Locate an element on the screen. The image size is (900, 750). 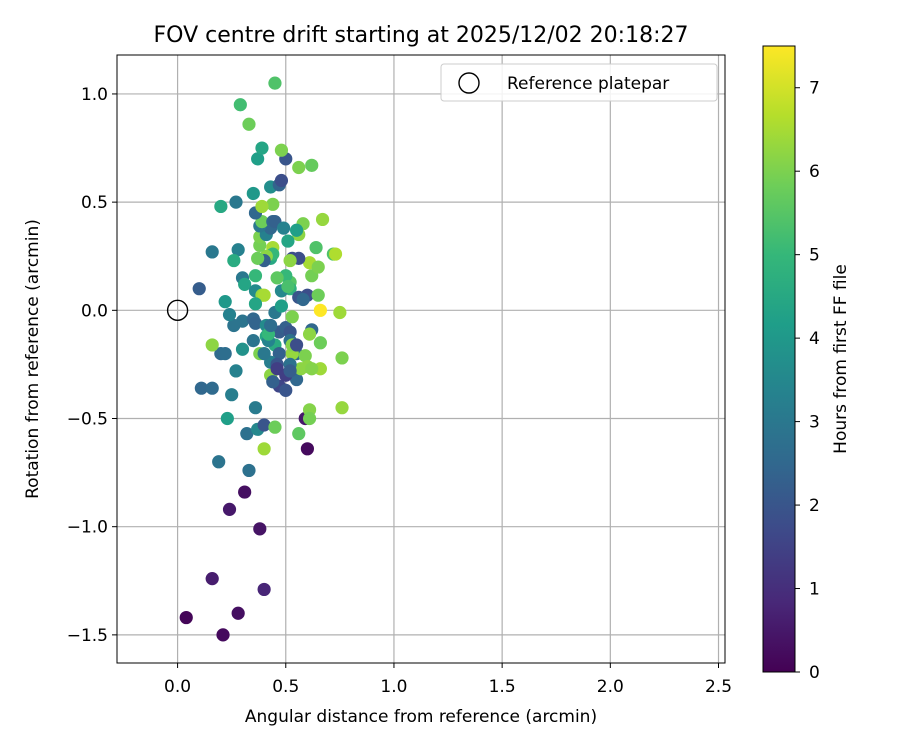
x-axis-label: Angular distance from reference (arcmin) is located at coordinates (421, 717).